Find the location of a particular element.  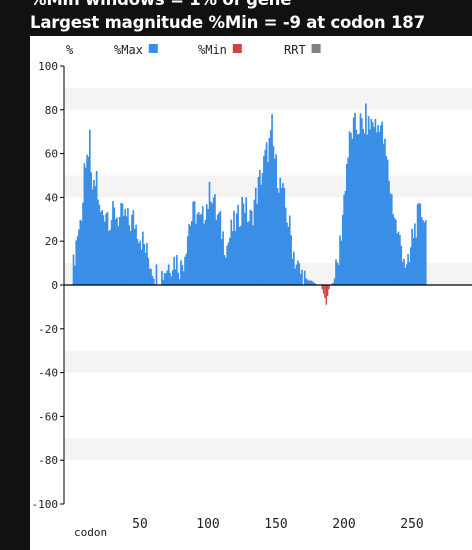

y-tick-label: 80 is located at coordinates (51, 110).